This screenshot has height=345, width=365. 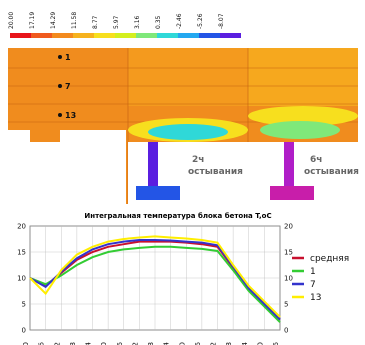 What do you see at coordinates (260, 343) in the screenshot?
I see `x-tick-label: 90` at bounding box center [260, 343].